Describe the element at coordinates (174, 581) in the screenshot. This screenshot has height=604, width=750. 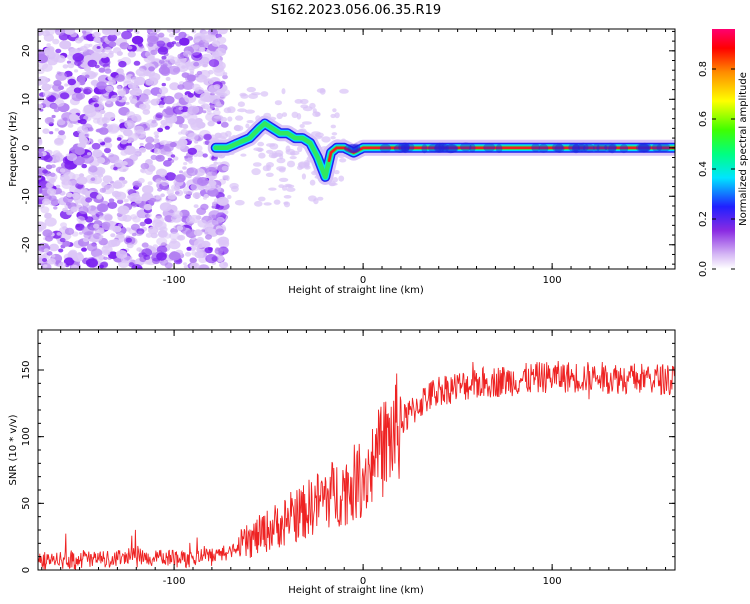
I see `x-tick-label: -100` at that location.